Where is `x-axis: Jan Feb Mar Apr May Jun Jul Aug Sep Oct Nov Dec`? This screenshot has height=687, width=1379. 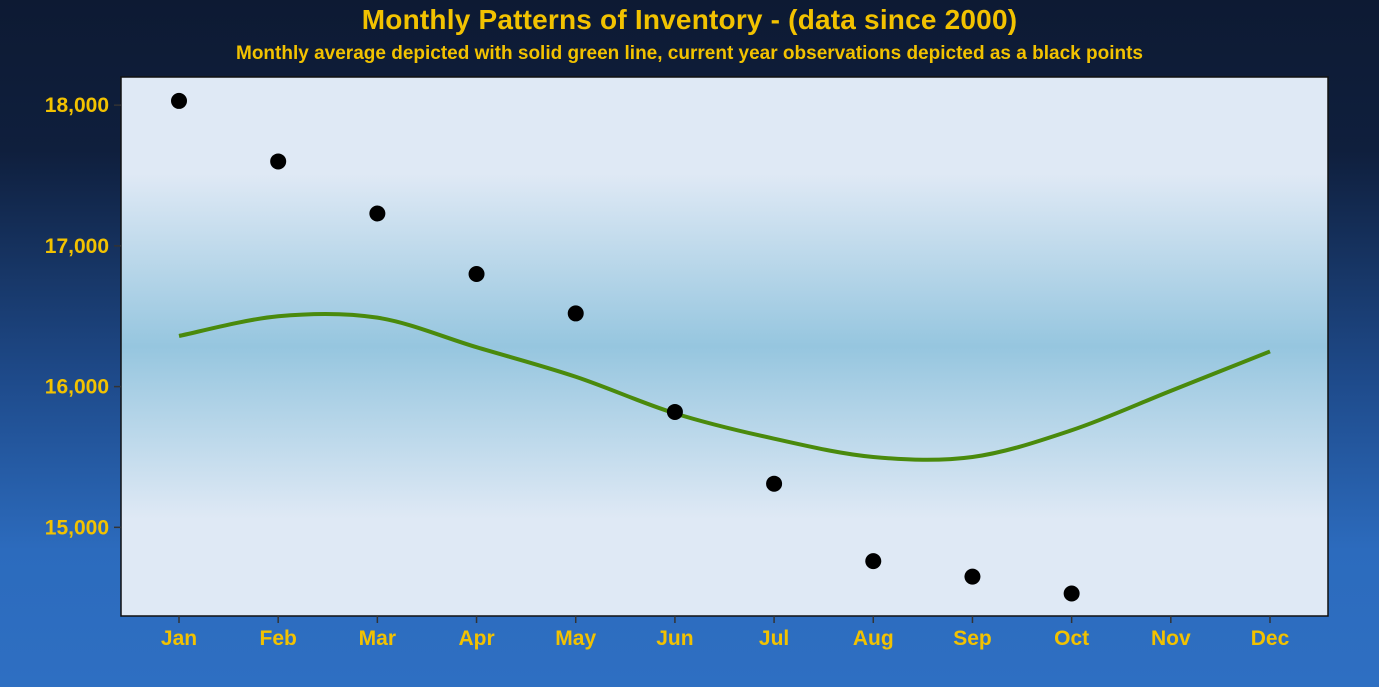
x-axis: Jan Feb Mar Apr May Jun Jul Aug Sep Oct Nov Dec is located at coordinates (725, 633).